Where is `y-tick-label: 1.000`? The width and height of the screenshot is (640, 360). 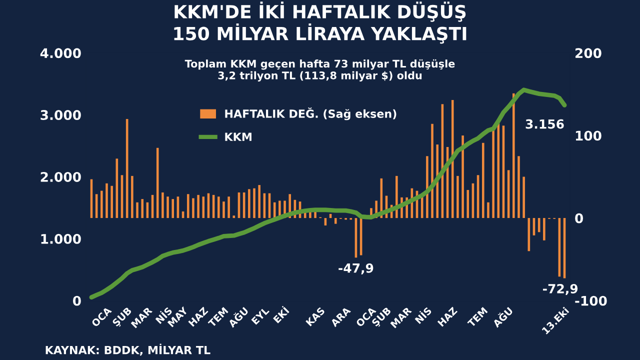 y-tick-label: 1.000 is located at coordinates (61, 239).